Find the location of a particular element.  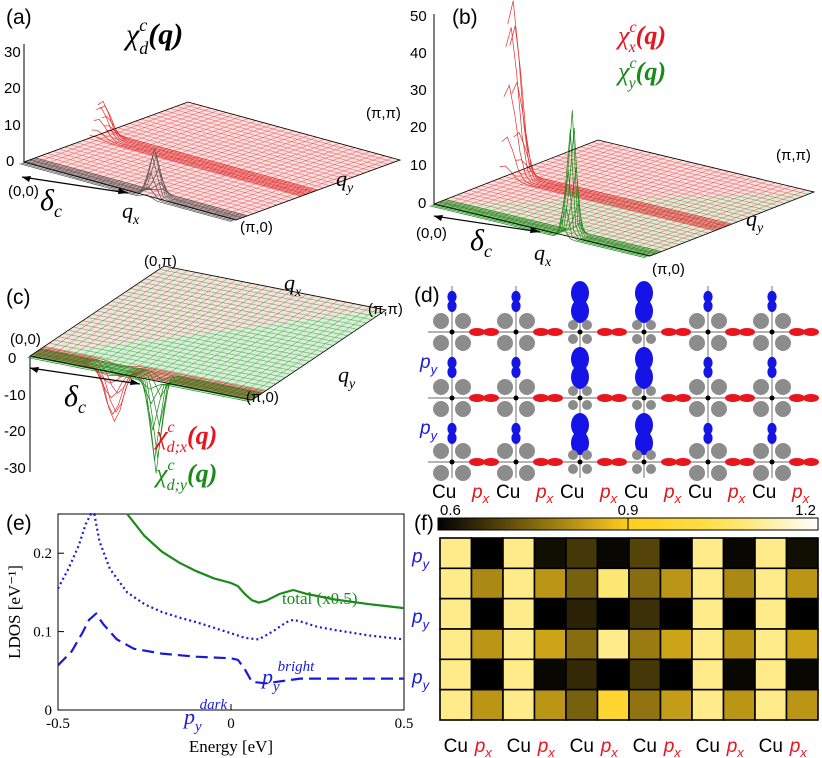

z-tick: 50 is located at coordinates (418, 16).